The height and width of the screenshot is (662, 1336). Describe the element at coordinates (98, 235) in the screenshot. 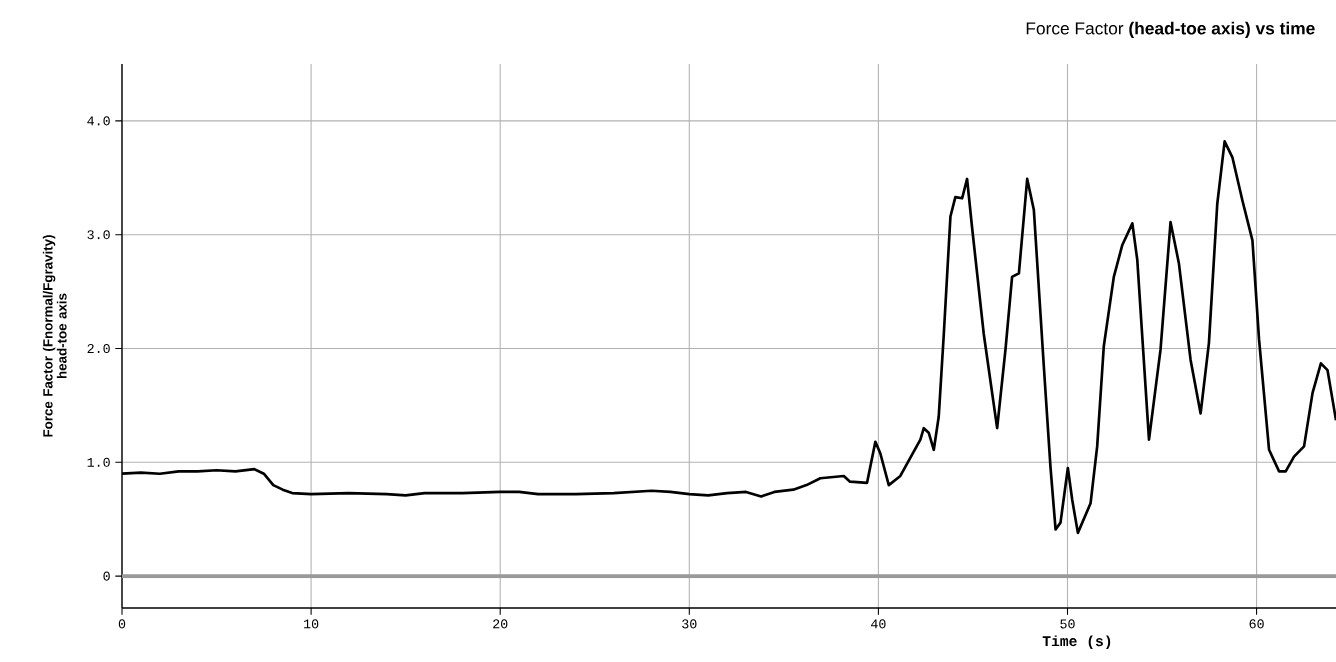

I see `y-tick-label: 3.0` at that location.